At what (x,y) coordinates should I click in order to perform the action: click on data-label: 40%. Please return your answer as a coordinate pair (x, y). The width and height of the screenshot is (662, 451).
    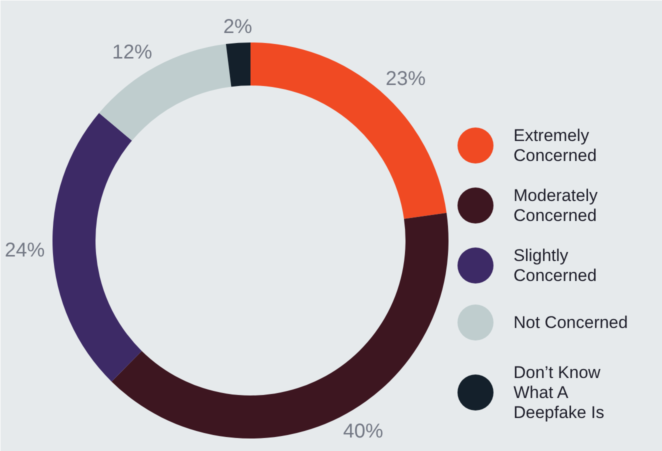
    Looking at the image, I should click on (363, 431).